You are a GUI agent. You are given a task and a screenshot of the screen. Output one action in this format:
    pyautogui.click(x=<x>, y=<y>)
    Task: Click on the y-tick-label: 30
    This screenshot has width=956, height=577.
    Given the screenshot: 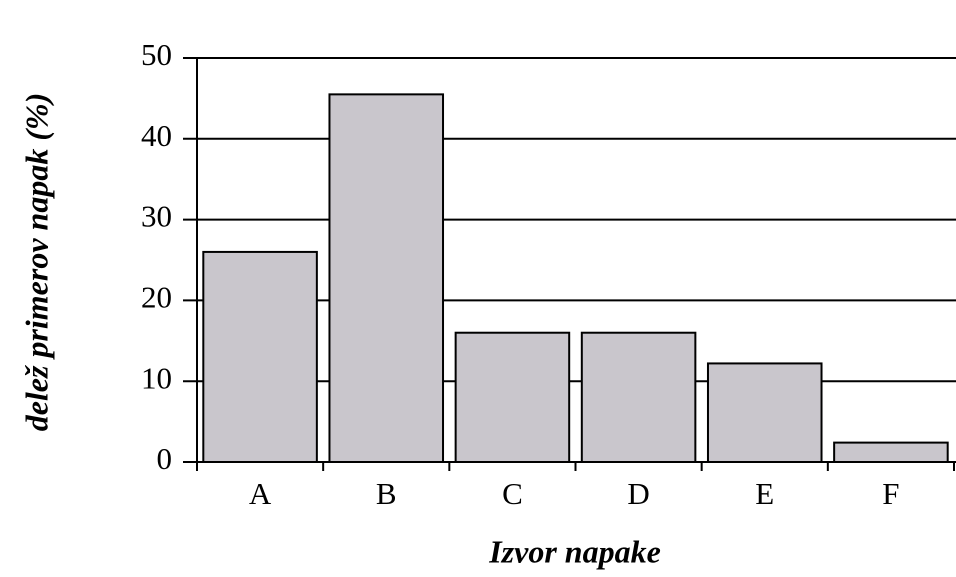 What is the action you would take?
    pyautogui.click(x=156, y=216)
    